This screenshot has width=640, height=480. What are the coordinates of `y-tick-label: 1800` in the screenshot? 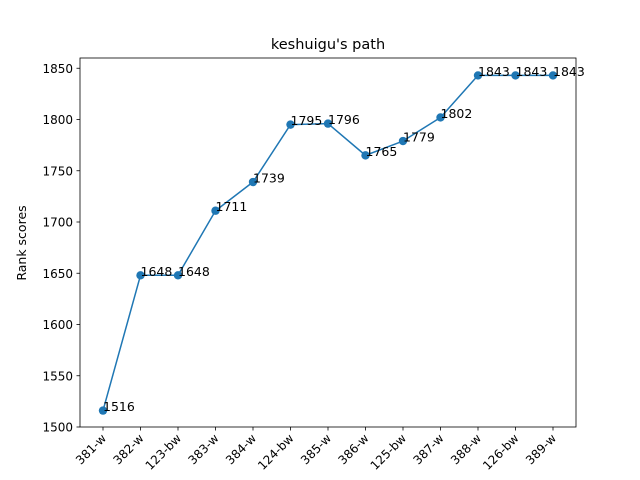 It's located at (57, 120).